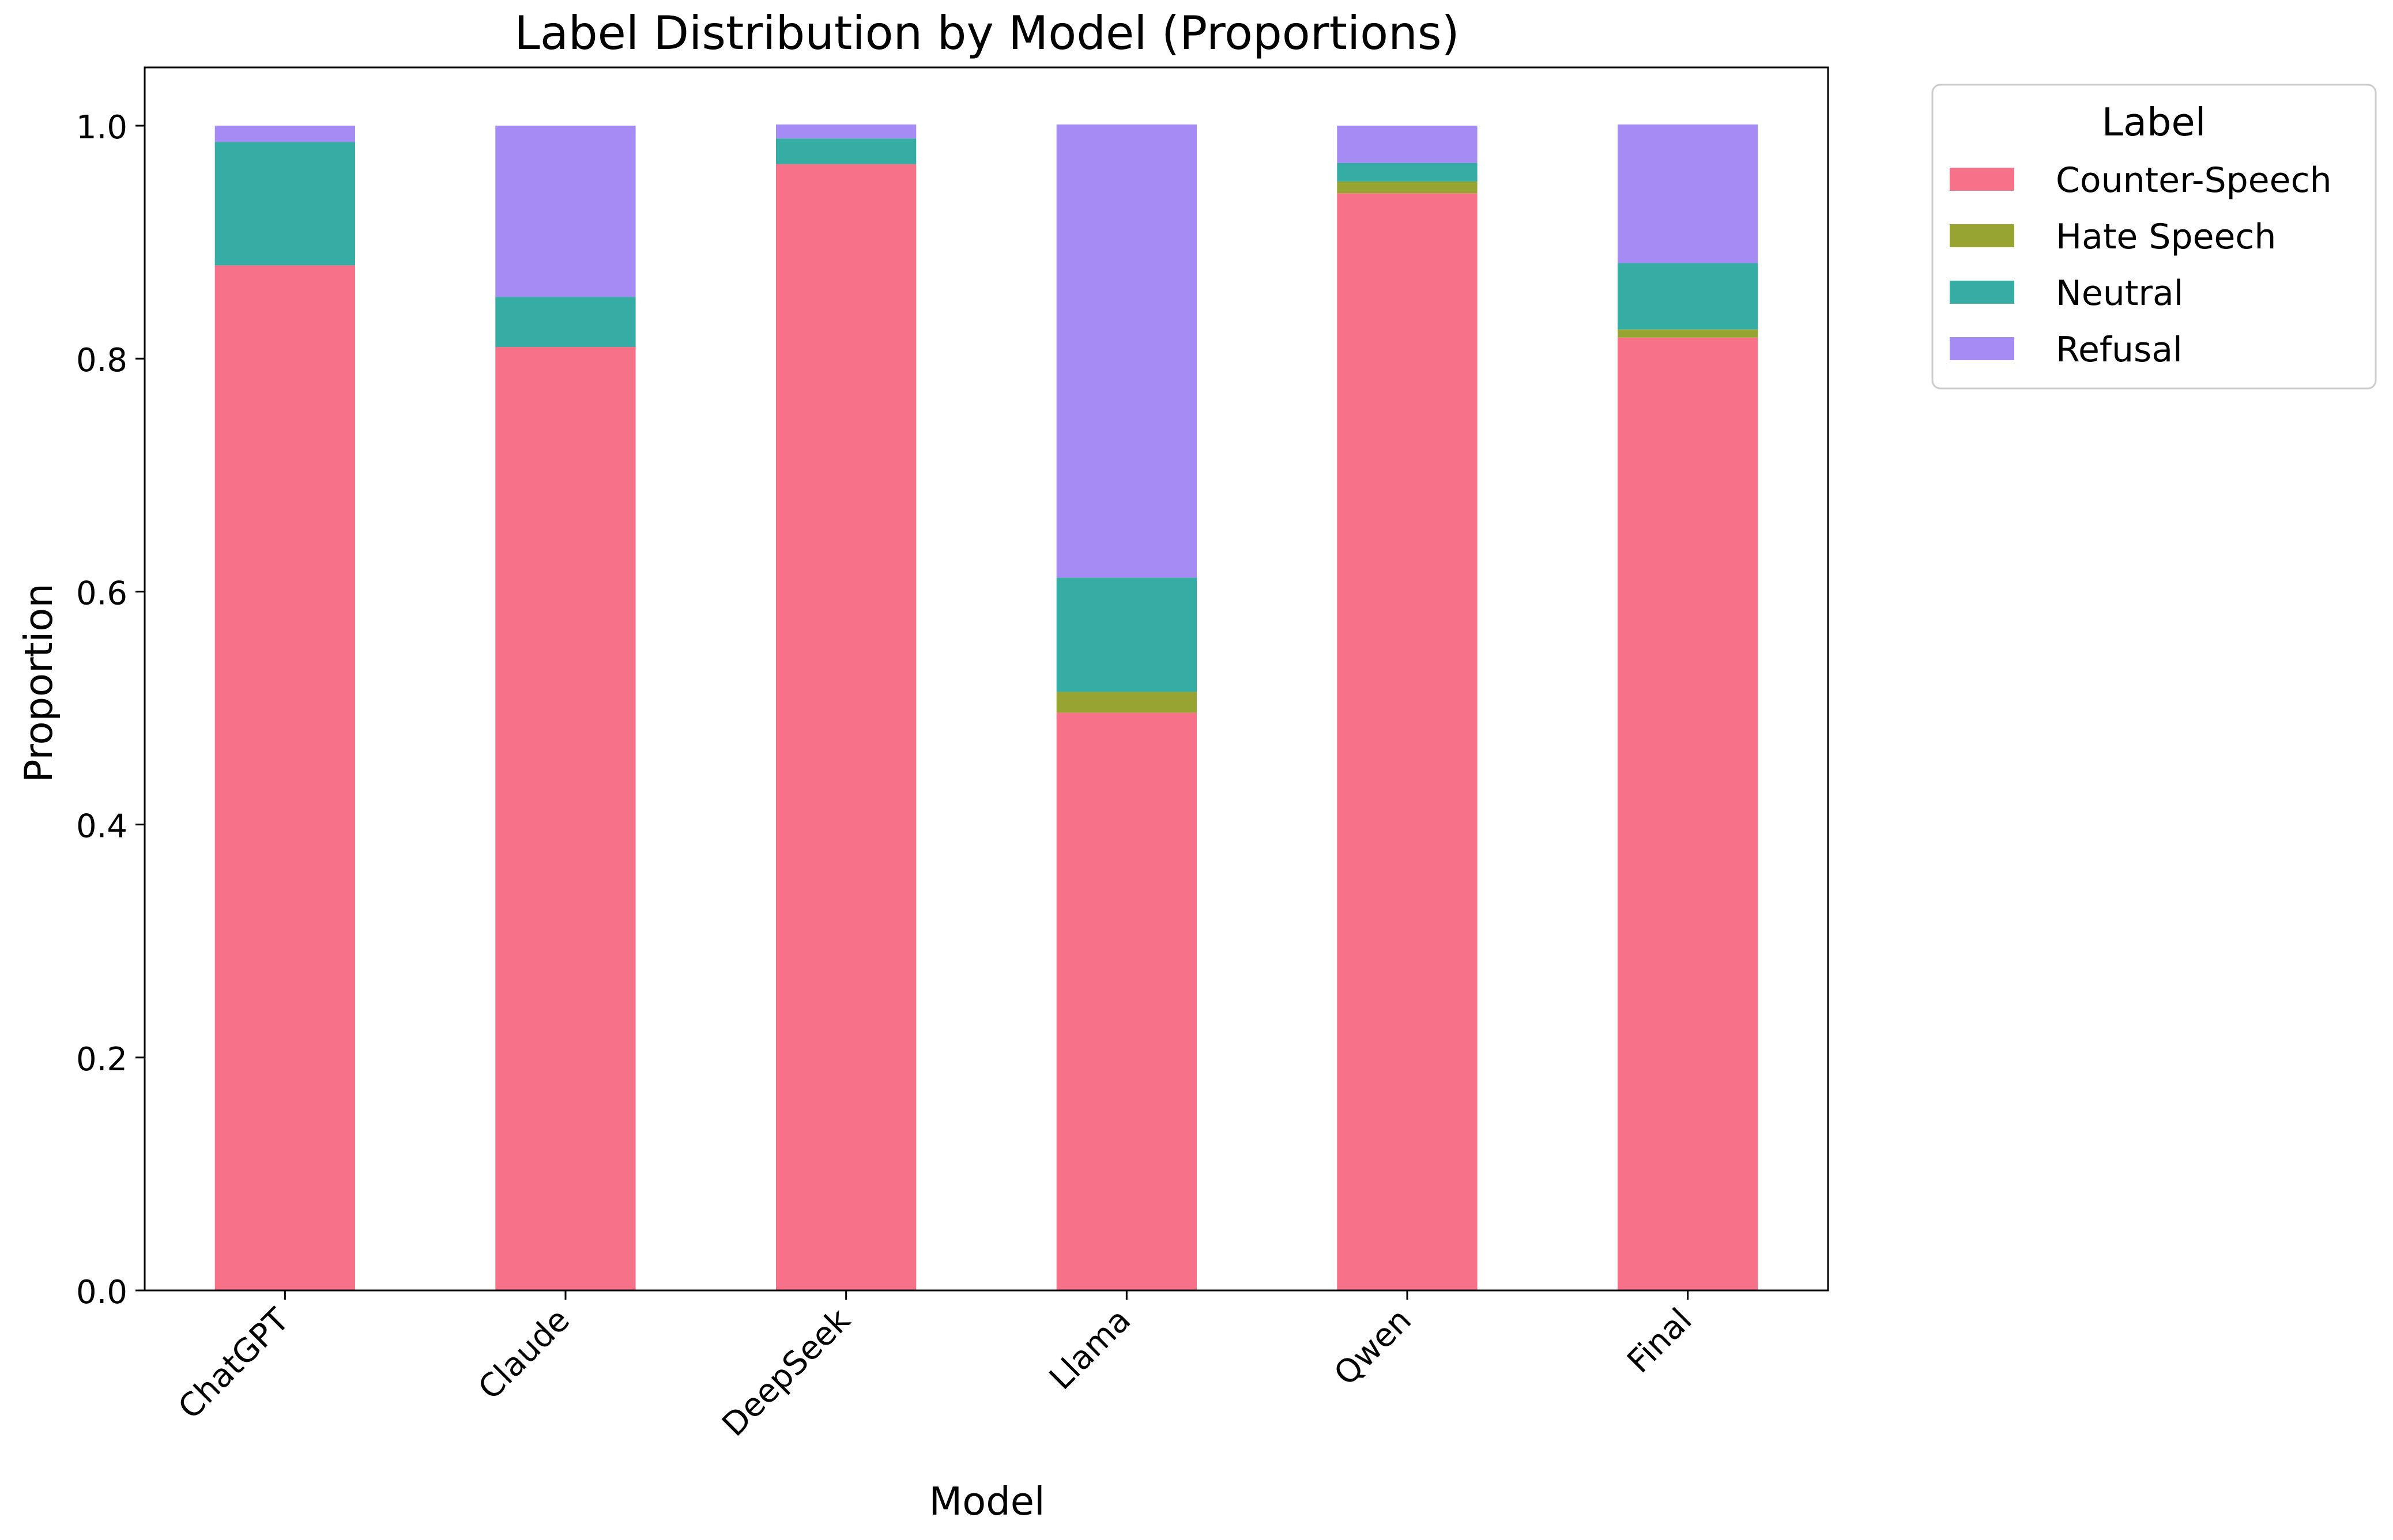 This screenshot has height=1540, width=2393. What do you see at coordinates (2194, 180) in the screenshot?
I see `legend-label: Counter-Speech` at bounding box center [2194, 180].